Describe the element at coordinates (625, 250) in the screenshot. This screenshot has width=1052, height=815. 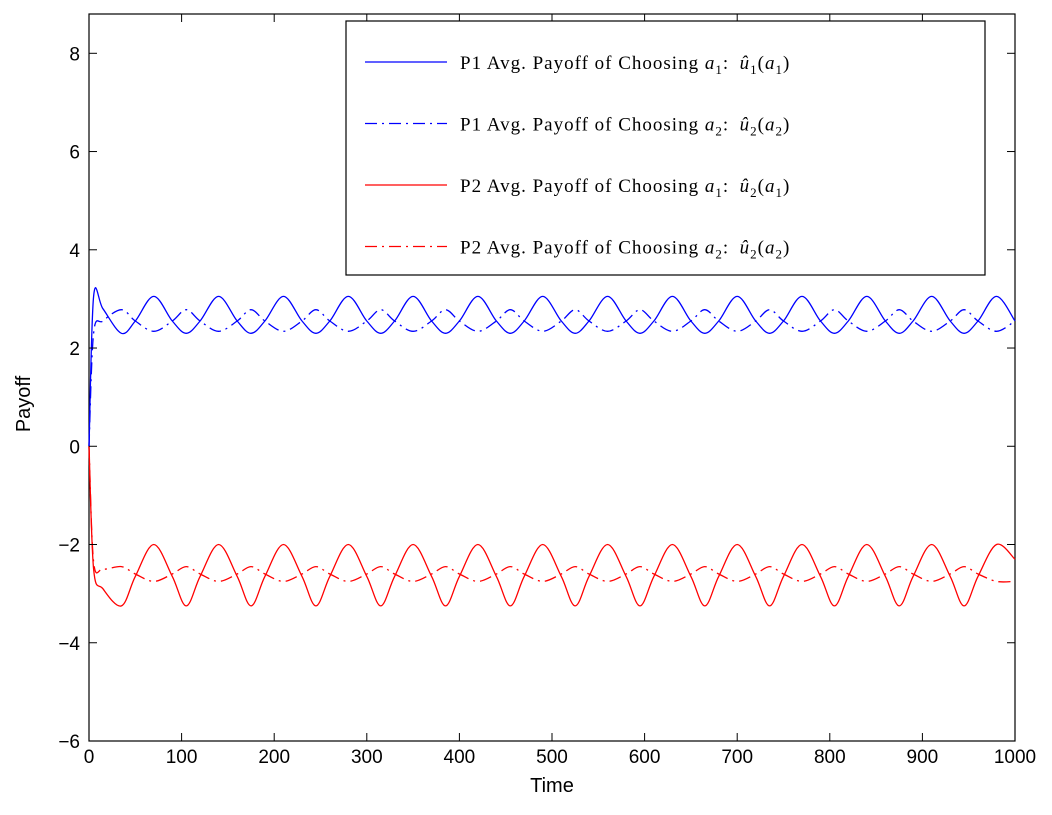
I see `legend-label: P2 Avg. Payoff of Choosing a2: û2(a2)` at that location.